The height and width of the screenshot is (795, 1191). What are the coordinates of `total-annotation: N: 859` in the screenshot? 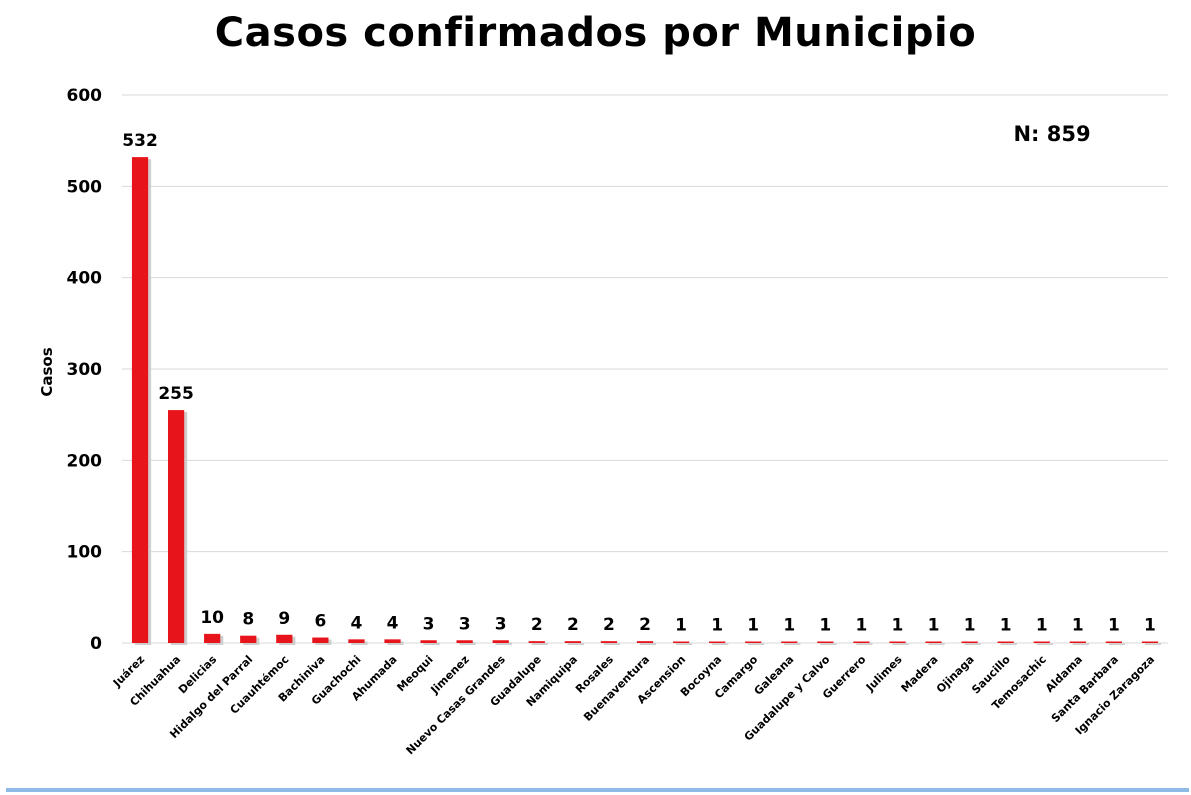 It's located at (1051, 134).